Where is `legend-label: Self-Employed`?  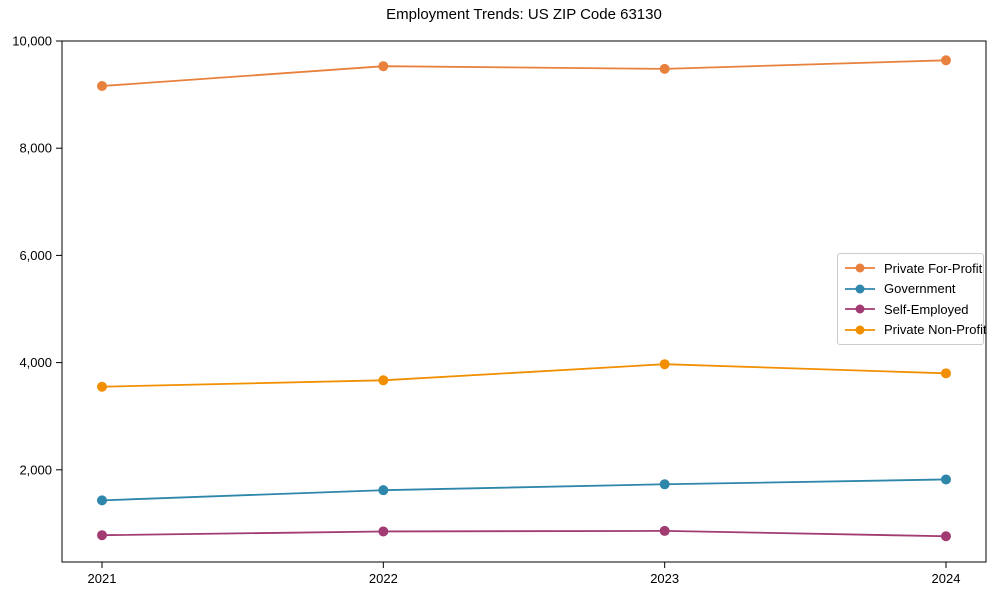 legend-label: Self-Employed is located at coordinates (926, 309).